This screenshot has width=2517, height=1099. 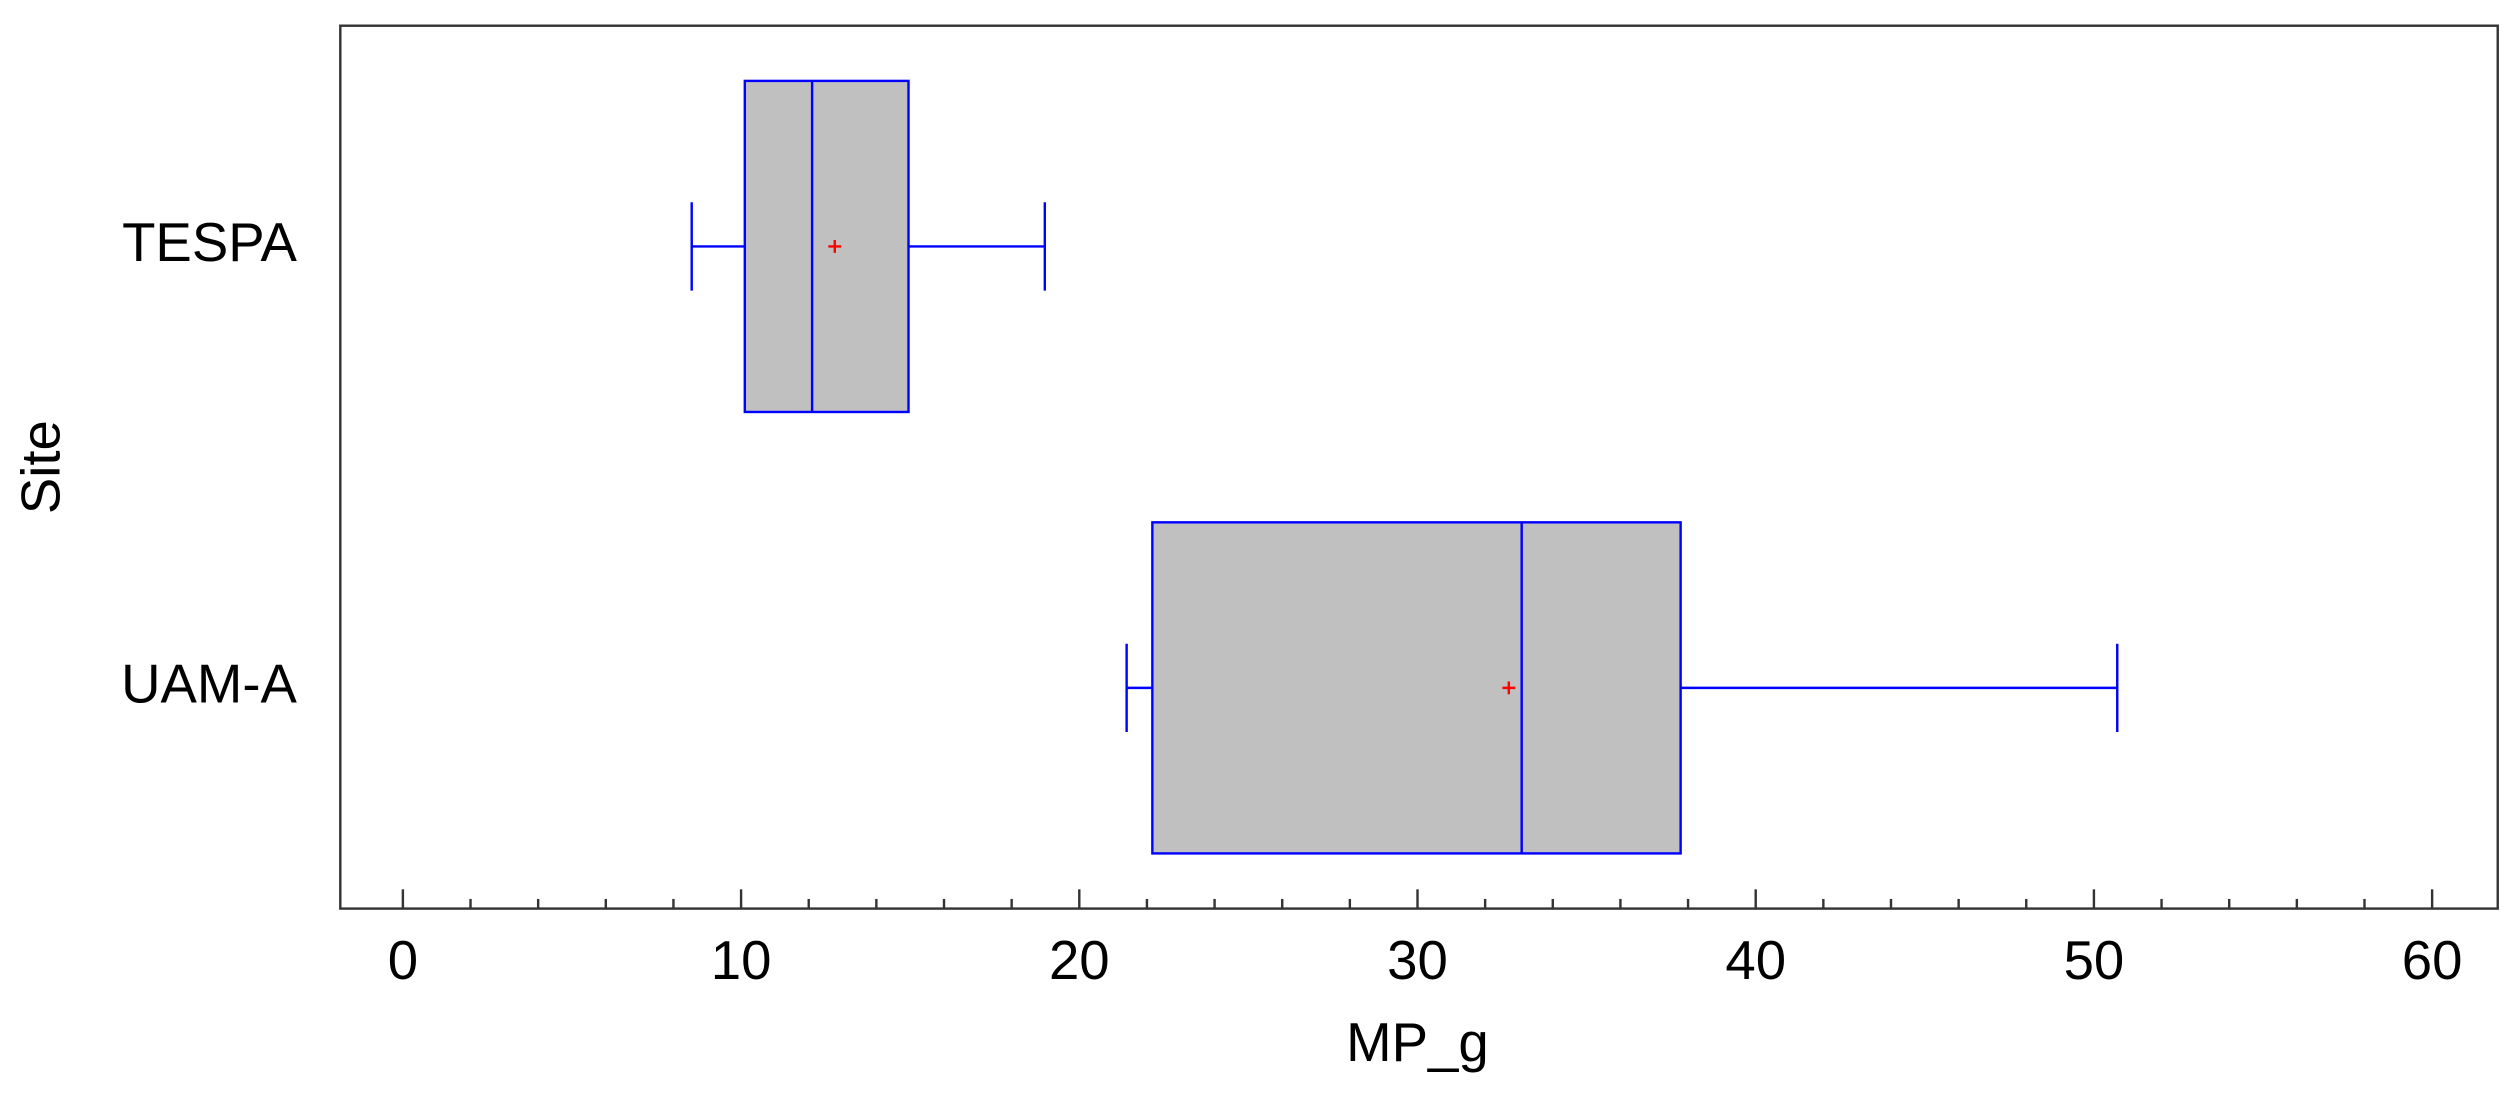 What do you see at coordinates (1417, 1042) in the screenshot?
I see `x-axis-label: MP_g` at bounding box center [1417, 1042].